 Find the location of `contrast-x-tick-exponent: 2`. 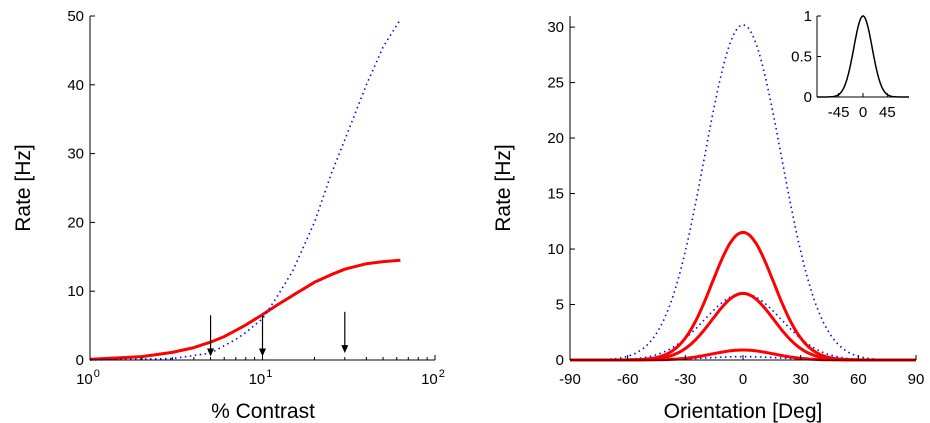

contrast-x-tick-exponent: 2 is located at coordinates (442, 374).